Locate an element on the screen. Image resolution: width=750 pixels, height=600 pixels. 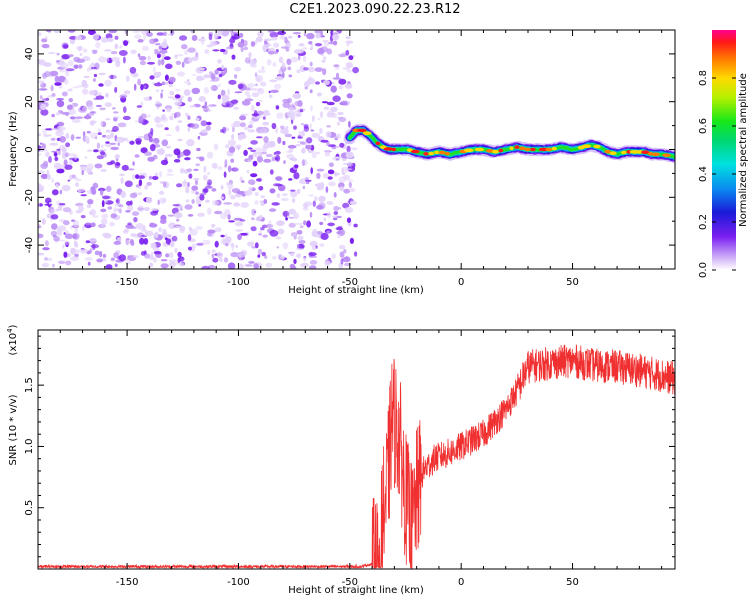
x-tick-label: -150 is located at coordinates (127, 582).